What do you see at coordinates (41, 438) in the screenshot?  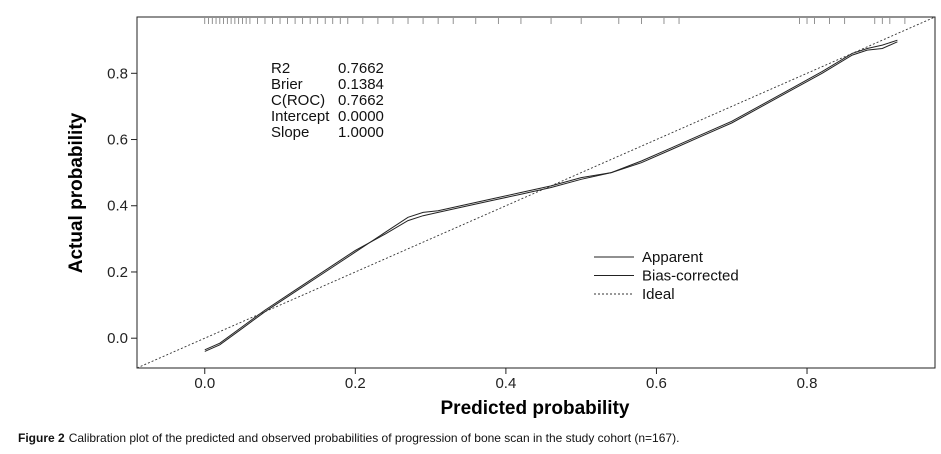 I see `figure-caption-label: Figure 2` at bounding box center [41, 438].